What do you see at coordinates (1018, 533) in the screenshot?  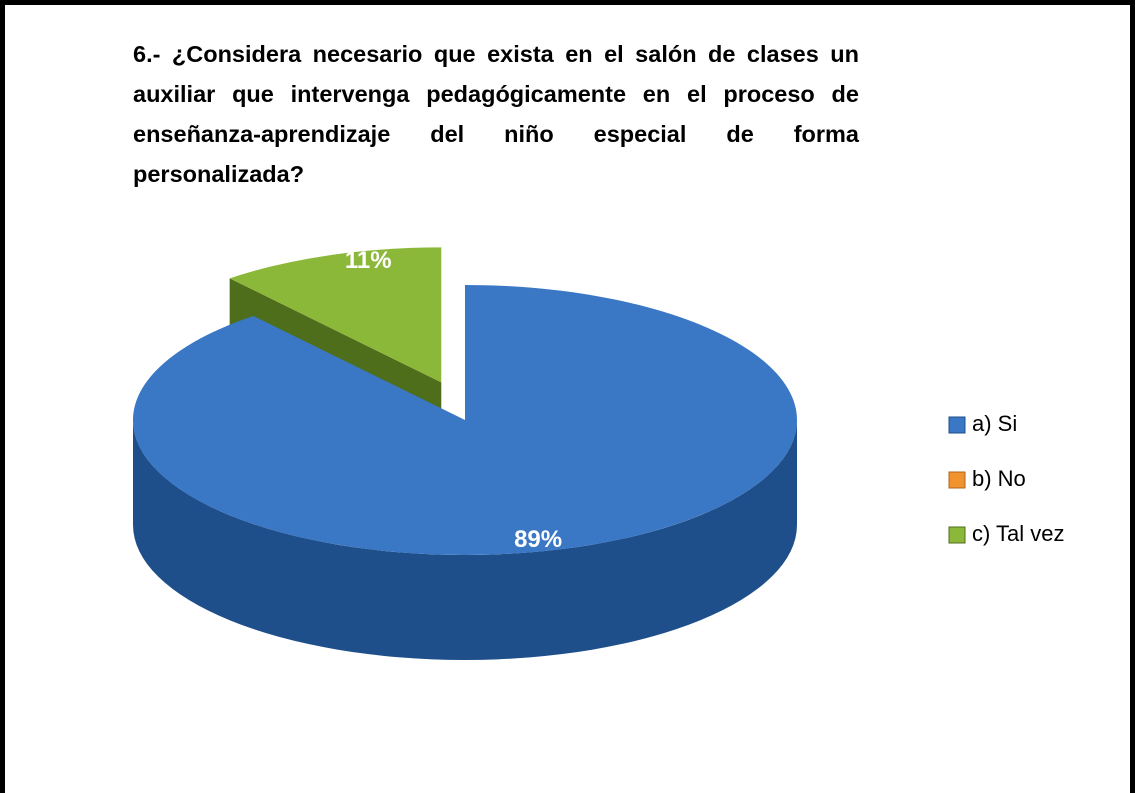 I see `legend-label: c) Tal vez` at bounding box center [1018, 533].